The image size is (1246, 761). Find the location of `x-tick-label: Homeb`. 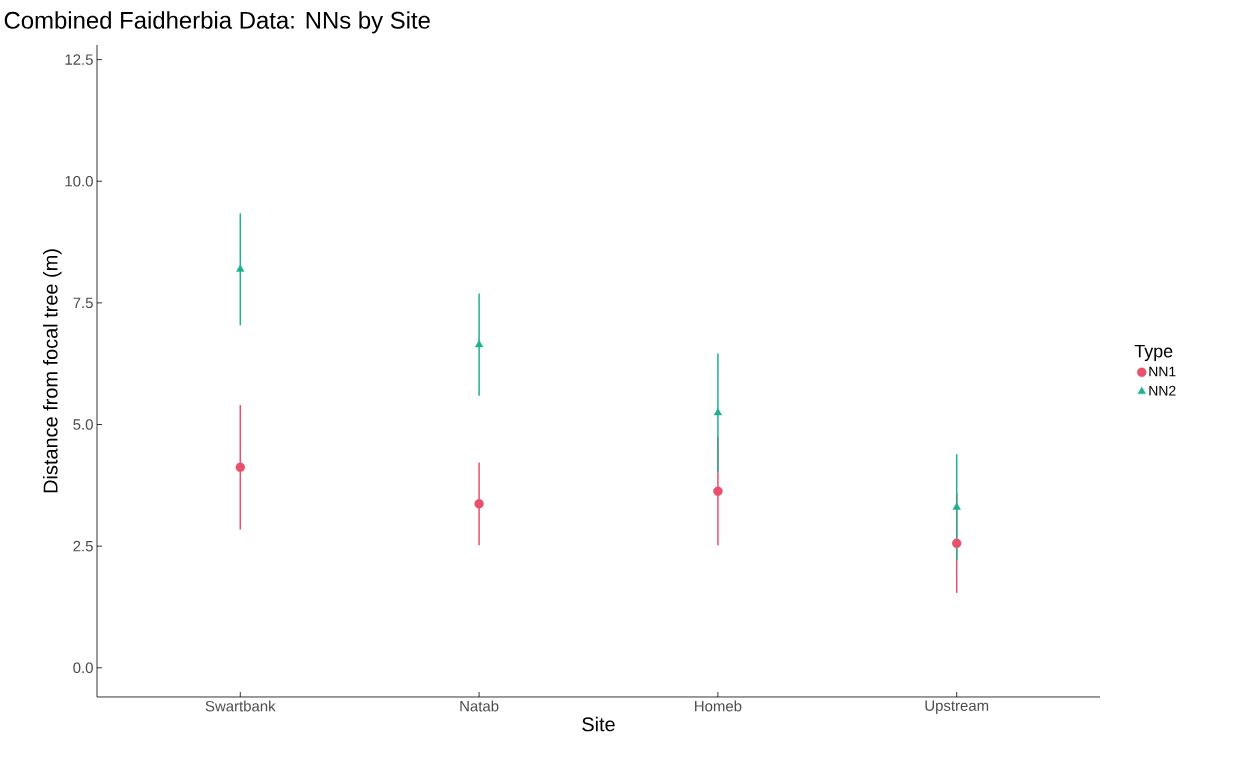

x-tick-label: Homeb is located at coordinates (718, 706).